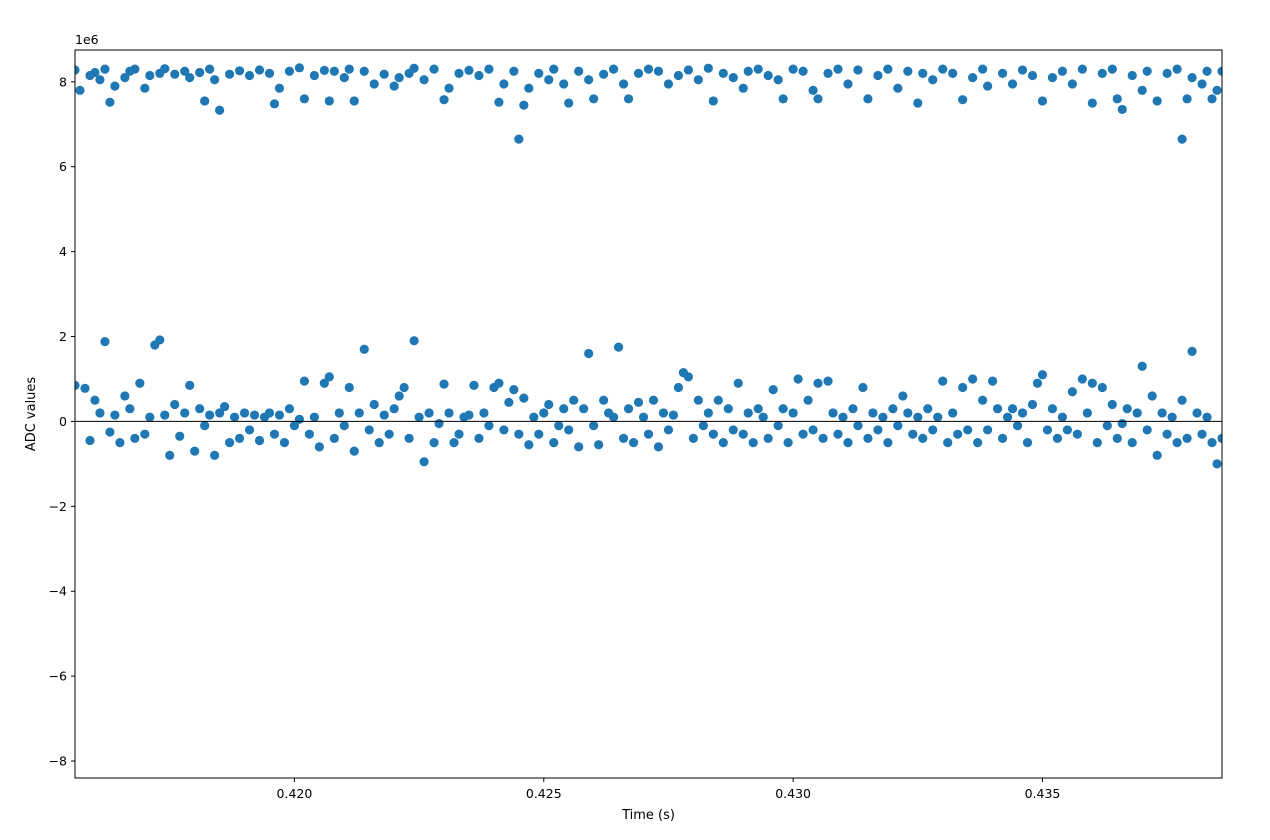 The width and height of the screenshot is (1270, 840). I want to click on x-tick-label: 0.420, so click(295, 793).